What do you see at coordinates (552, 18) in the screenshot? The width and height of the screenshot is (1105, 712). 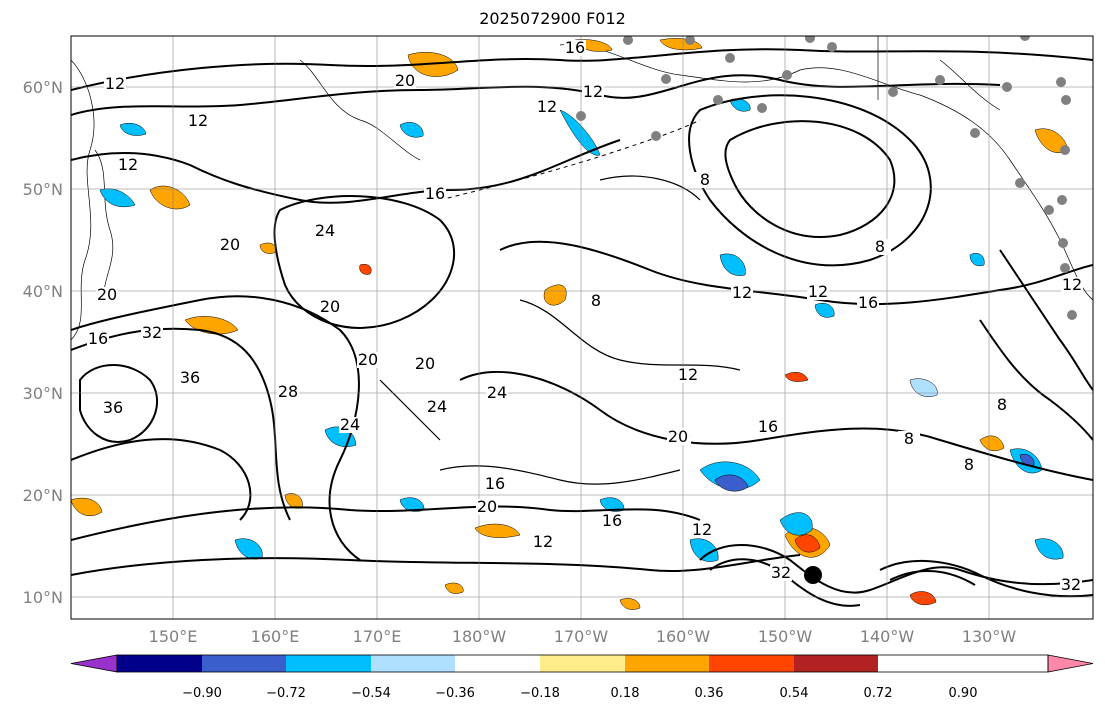 I see `map-title: 2025072900 F012` at bounding box center [552, 18].